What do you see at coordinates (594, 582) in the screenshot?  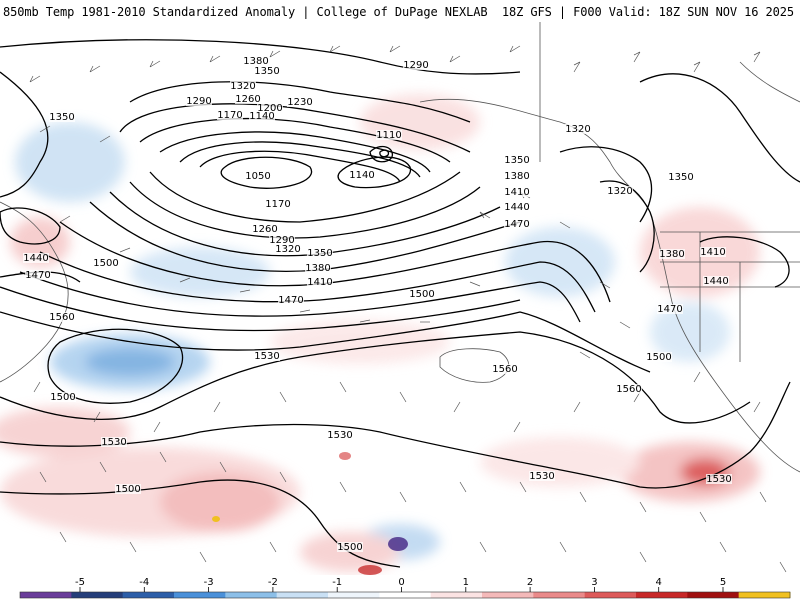 I see `colorbar-tick-label: 3` at bounding box center [594, 582].